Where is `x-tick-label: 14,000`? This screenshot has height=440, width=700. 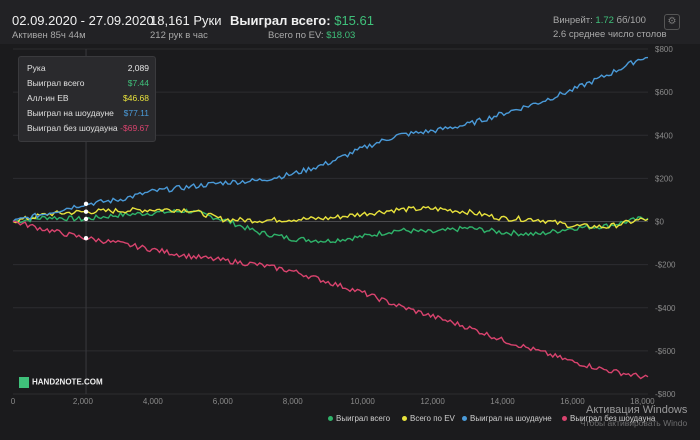
x-tick-label: 14,000 is located at coordinates (502, 401).